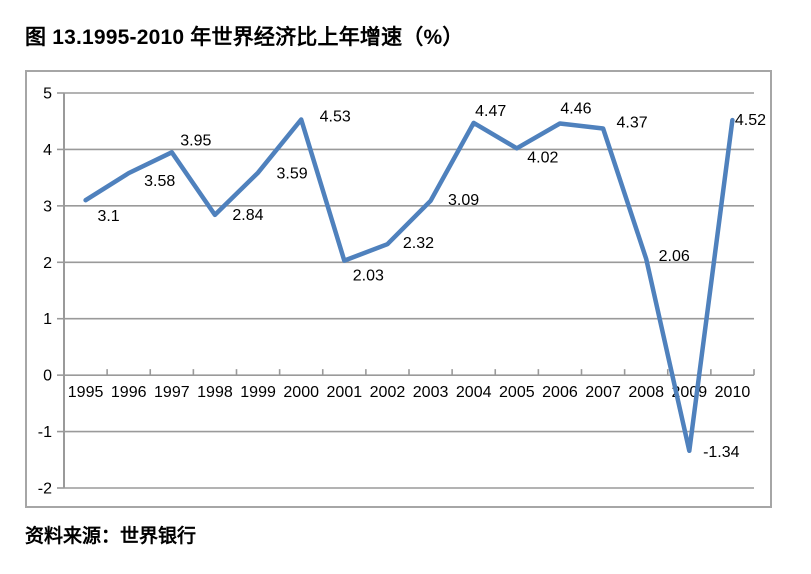 This screenshot has width=811, height=574. I want to click on y-axis-tick-label: -2, so click(45, 489).